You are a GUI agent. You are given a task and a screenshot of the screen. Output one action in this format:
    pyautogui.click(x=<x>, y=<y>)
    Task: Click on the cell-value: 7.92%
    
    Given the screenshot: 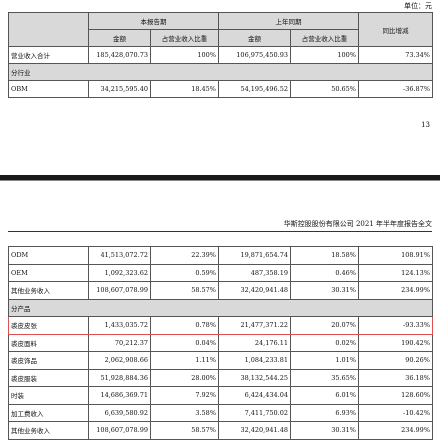 What is the action you would take?
    pyautogui.click(x=184, y=395)
    